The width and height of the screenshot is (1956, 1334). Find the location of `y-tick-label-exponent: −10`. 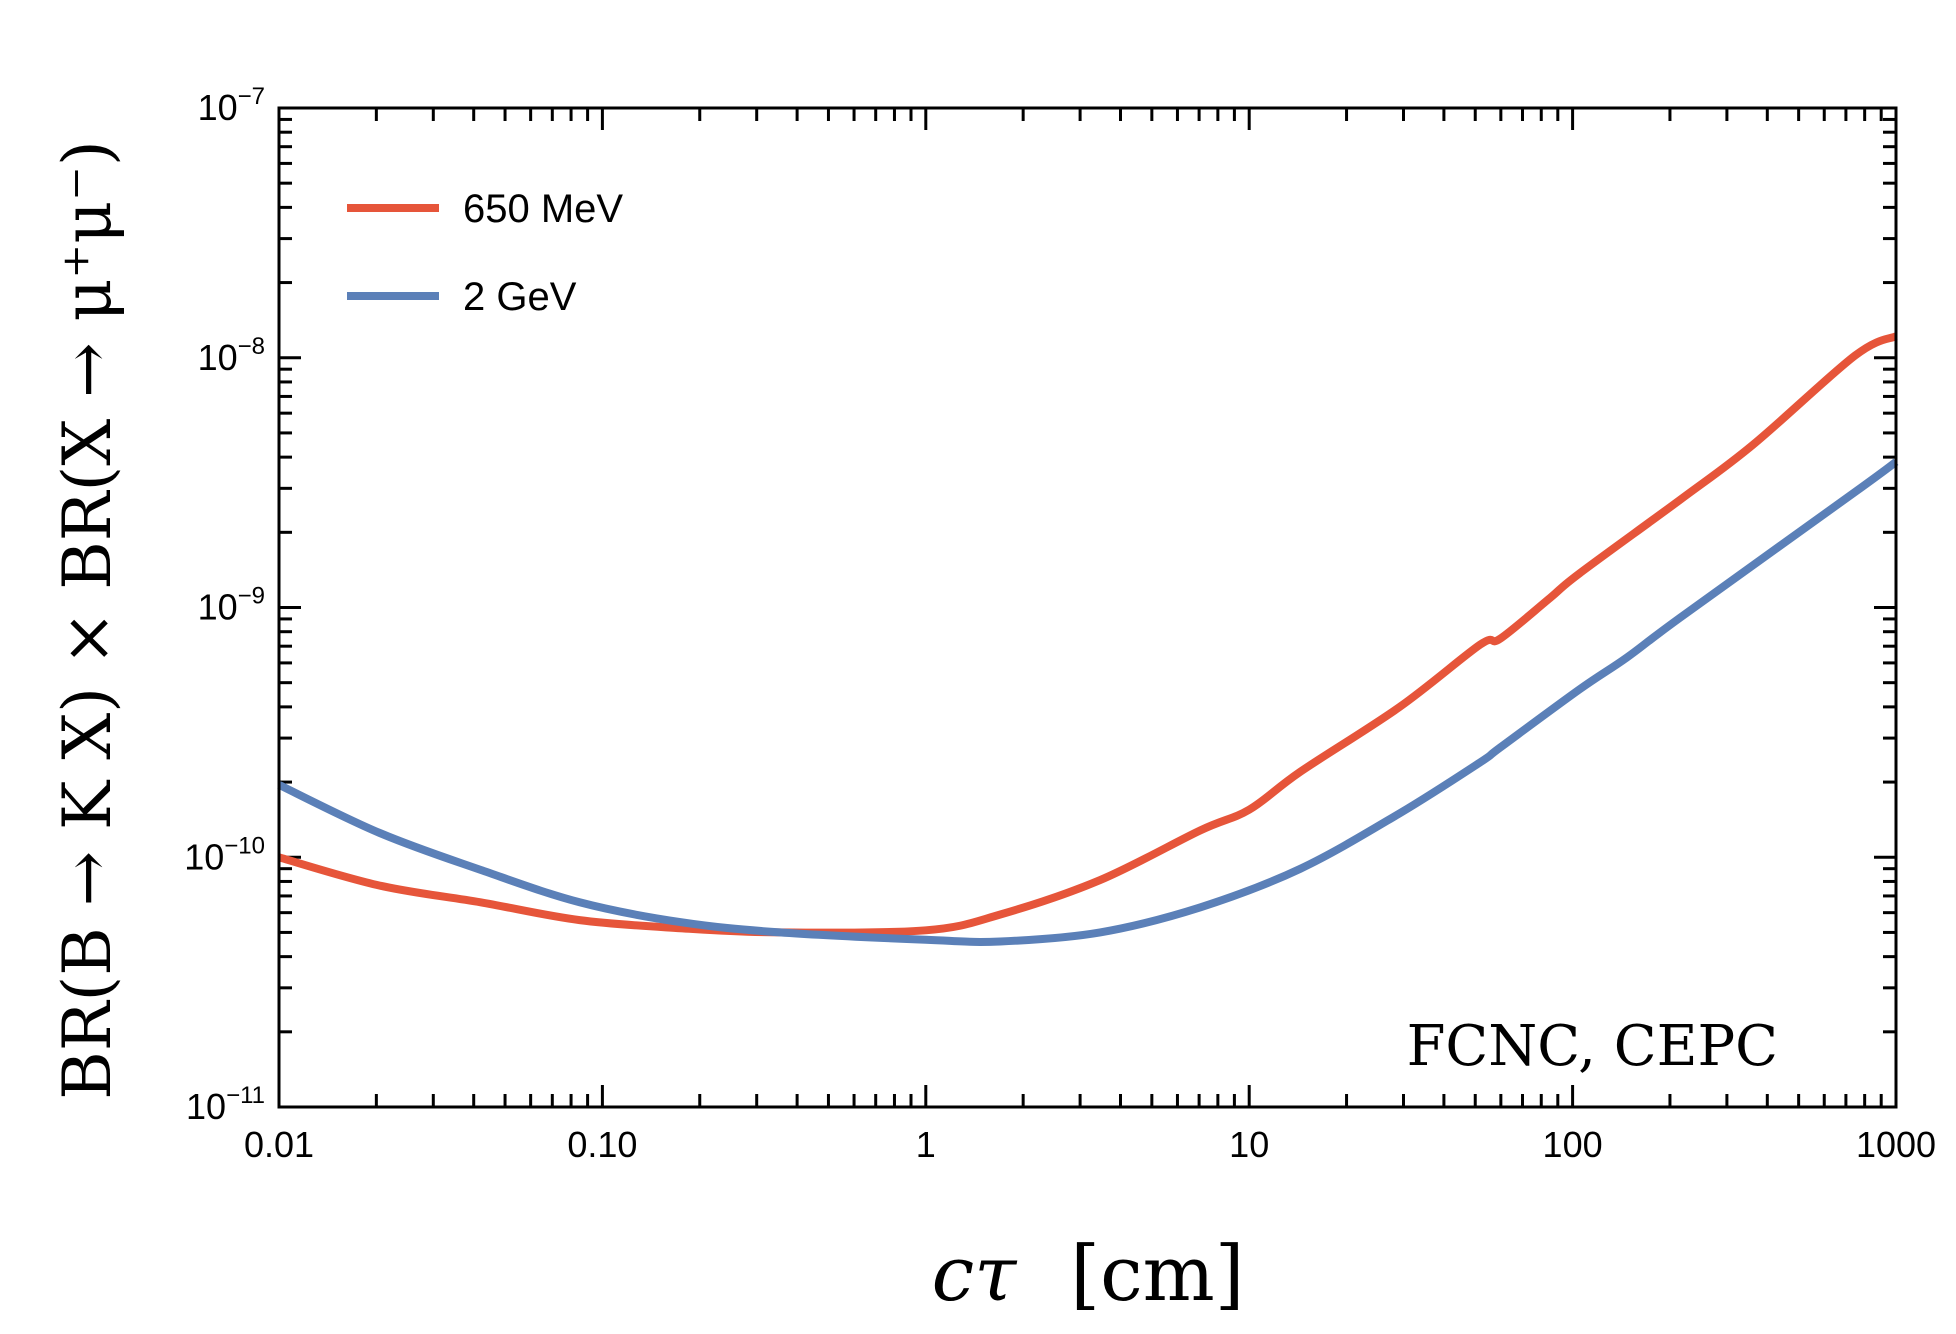

y-tick-label-exponent: −10 is located at coordinates (244, 845).